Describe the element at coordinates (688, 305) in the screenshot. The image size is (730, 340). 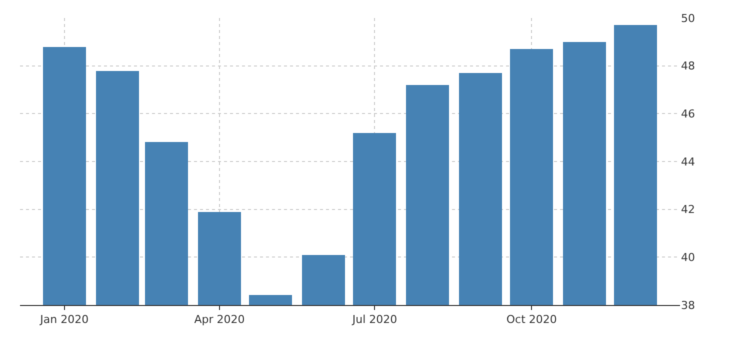
I see `y-tick-label: 38` at that location.